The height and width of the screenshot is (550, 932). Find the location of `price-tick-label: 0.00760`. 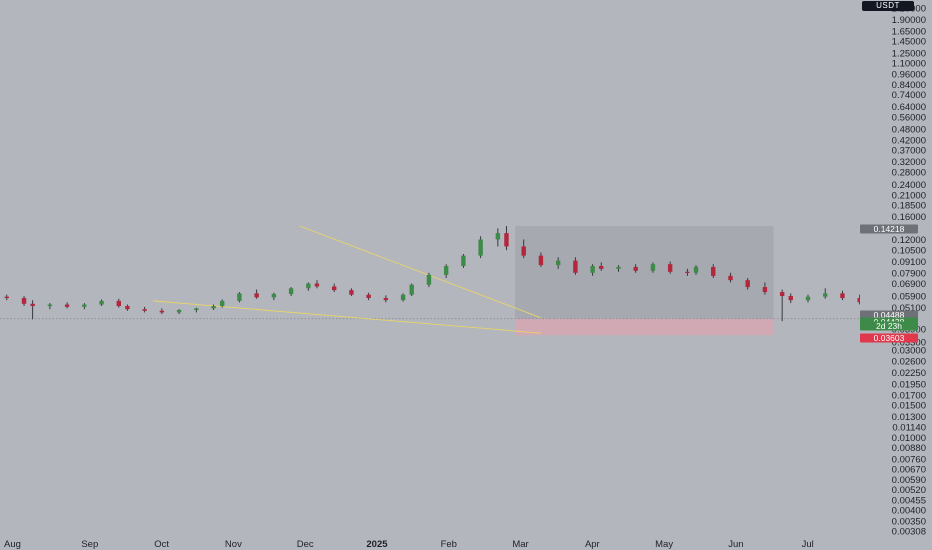

price-tick-label: 0.00760 is located at coordinates (909, 460).